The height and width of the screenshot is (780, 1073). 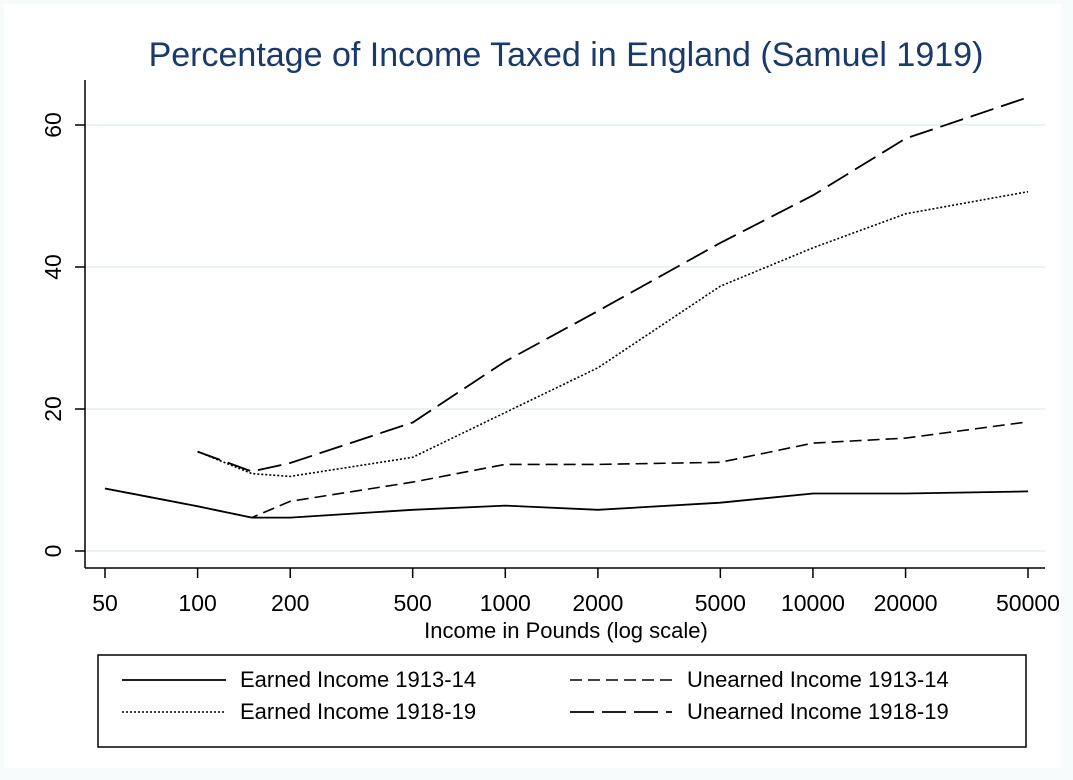 What do you see at coordinates (53, 551) in the screenshot?
I see `y-tick-label: 0` at bounding box center [53, 551].